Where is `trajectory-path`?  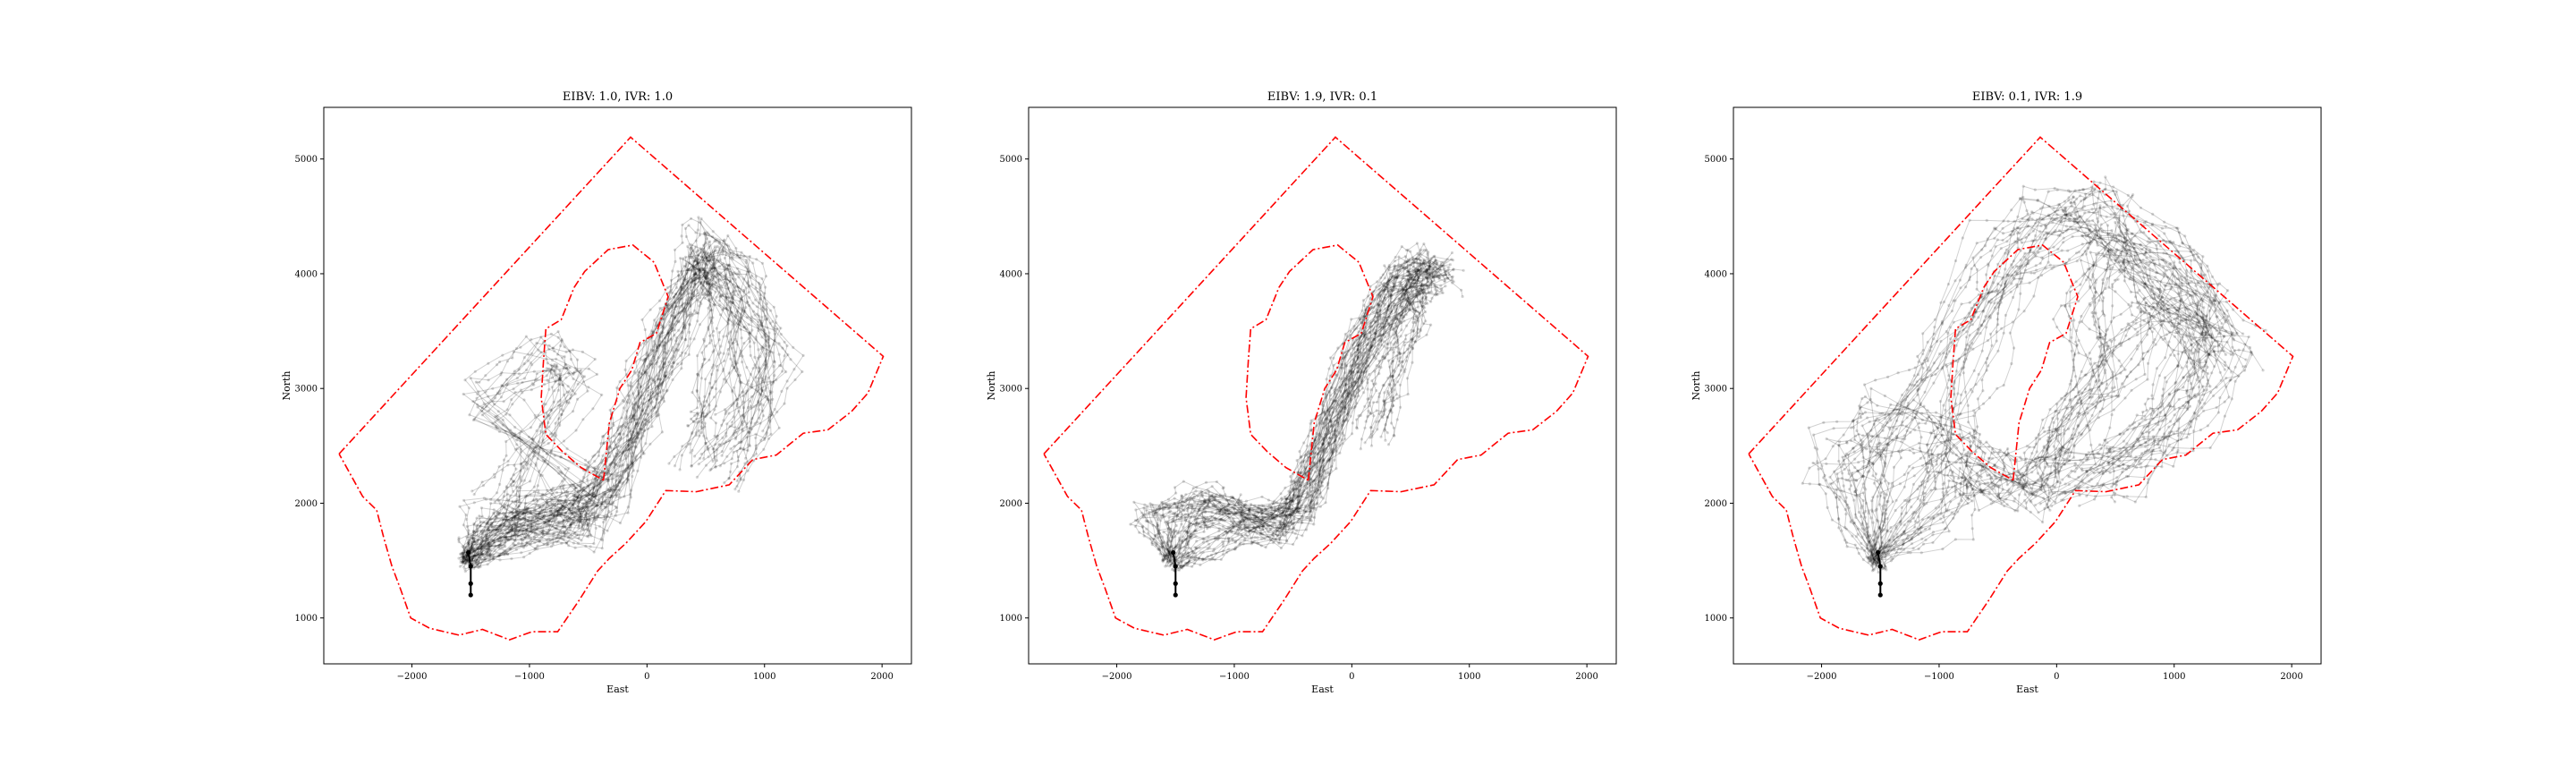 trajectory-path is located at coordinates (608, 405).